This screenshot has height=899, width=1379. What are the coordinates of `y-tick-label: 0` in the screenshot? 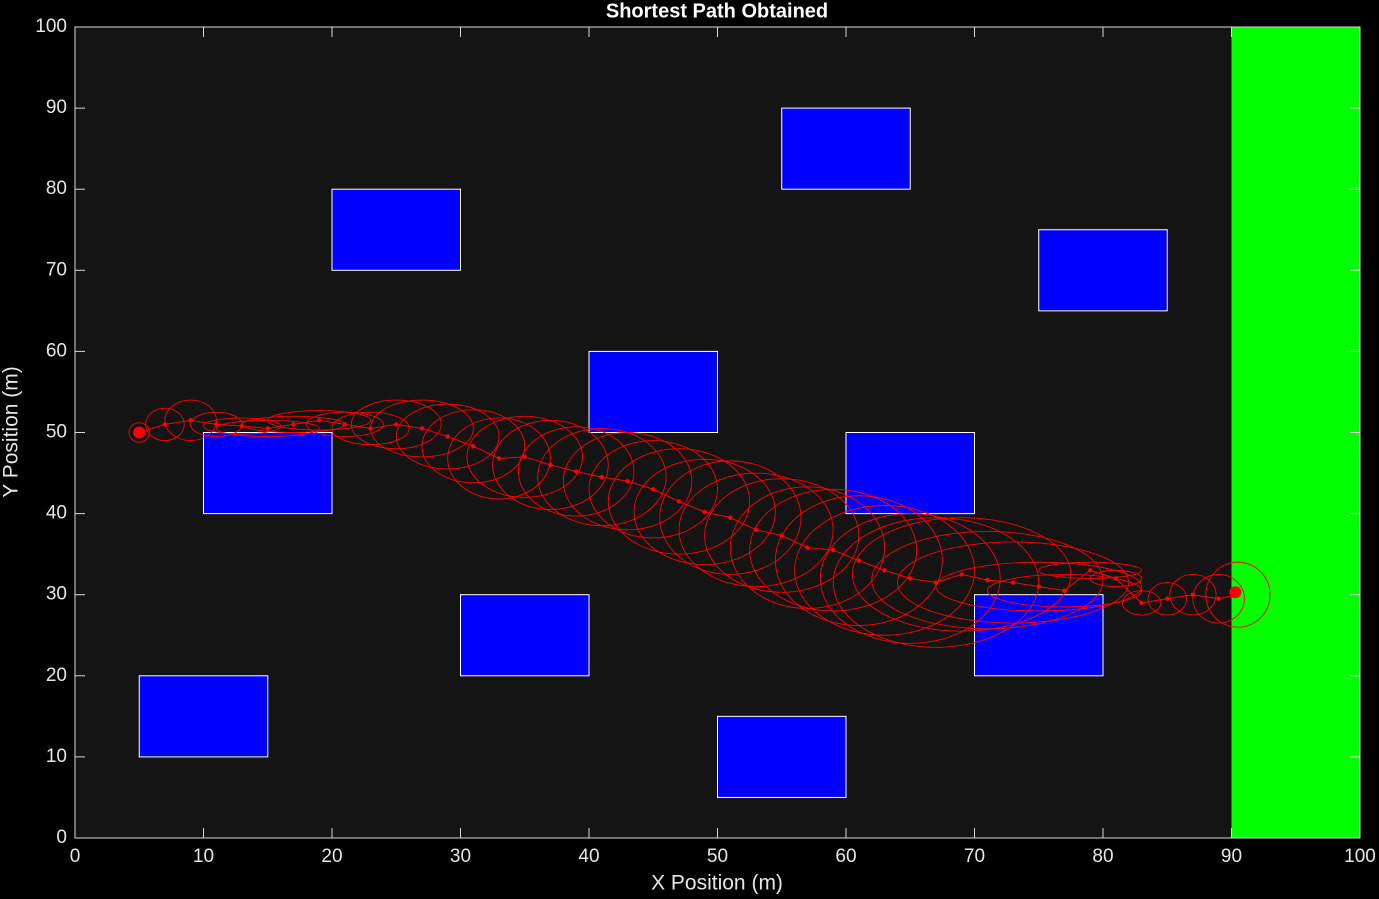 It's located at (61, 837).